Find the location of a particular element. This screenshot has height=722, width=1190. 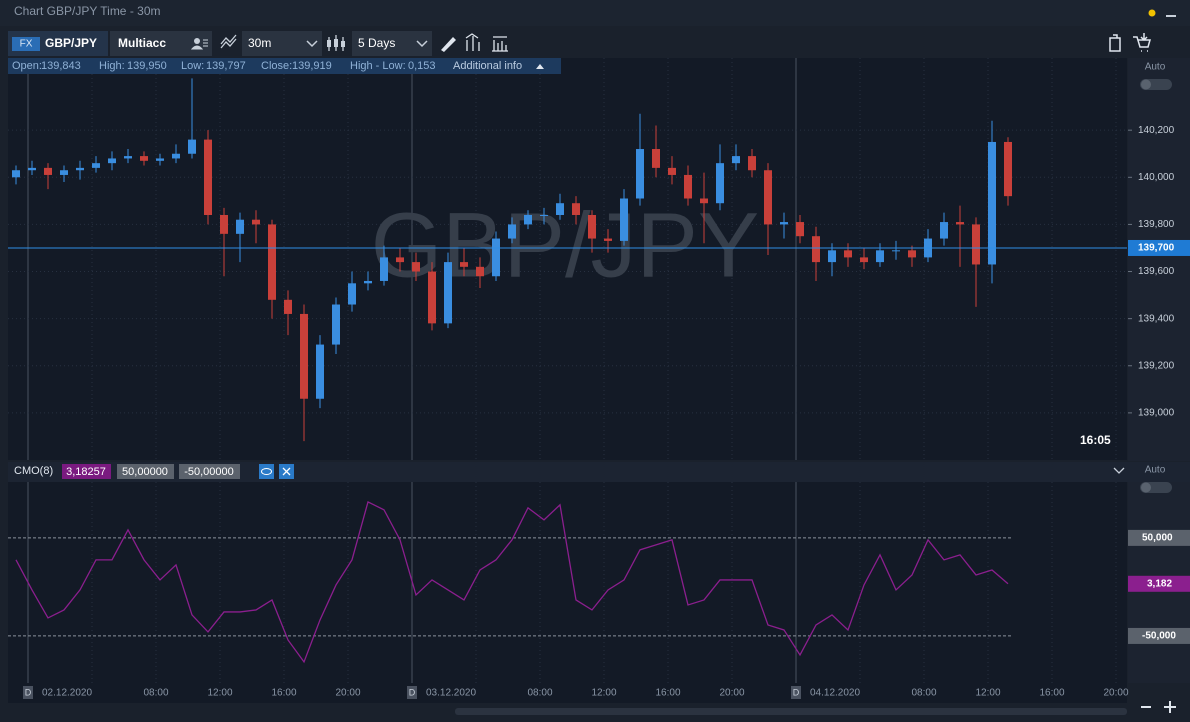

interval: 30m is located at coordinates (259, 43).